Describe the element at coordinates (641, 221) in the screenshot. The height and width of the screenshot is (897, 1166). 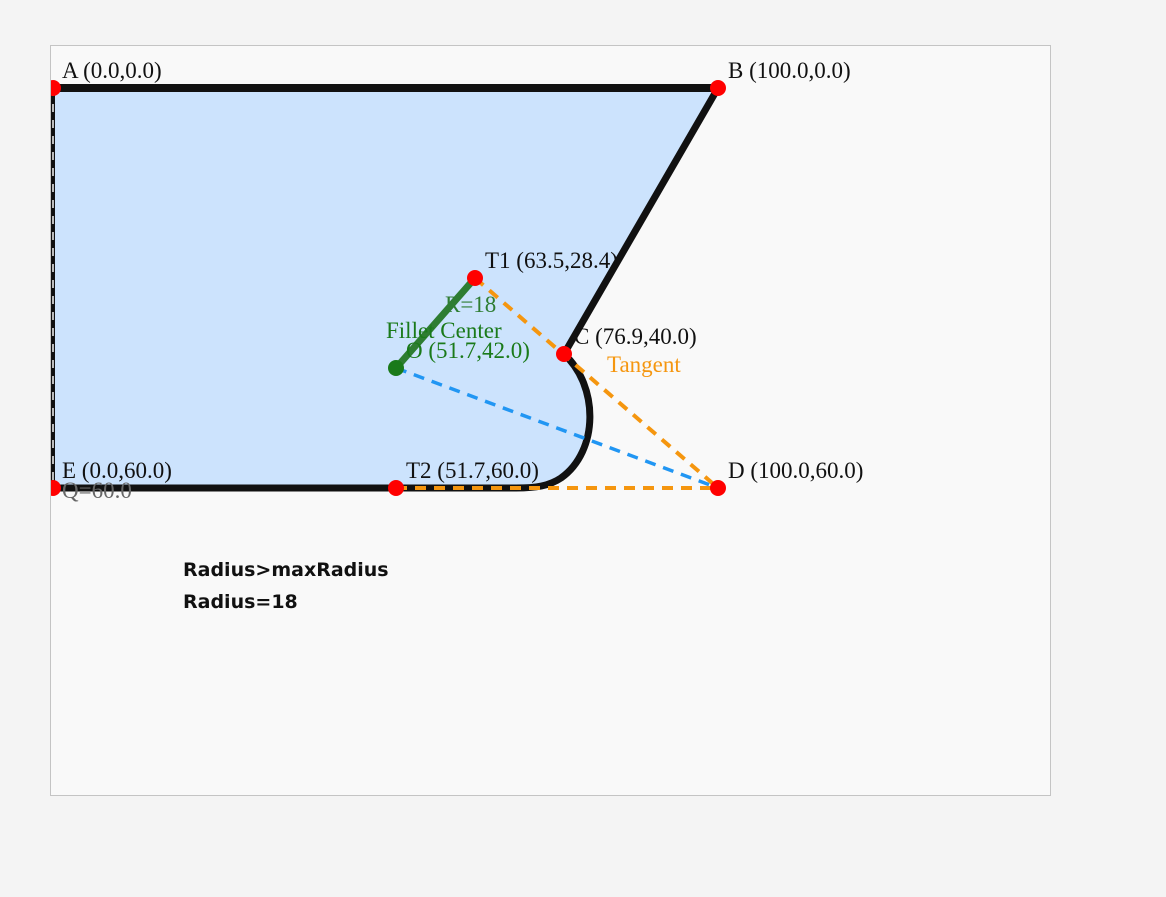
I see `outline-bc` at that location.